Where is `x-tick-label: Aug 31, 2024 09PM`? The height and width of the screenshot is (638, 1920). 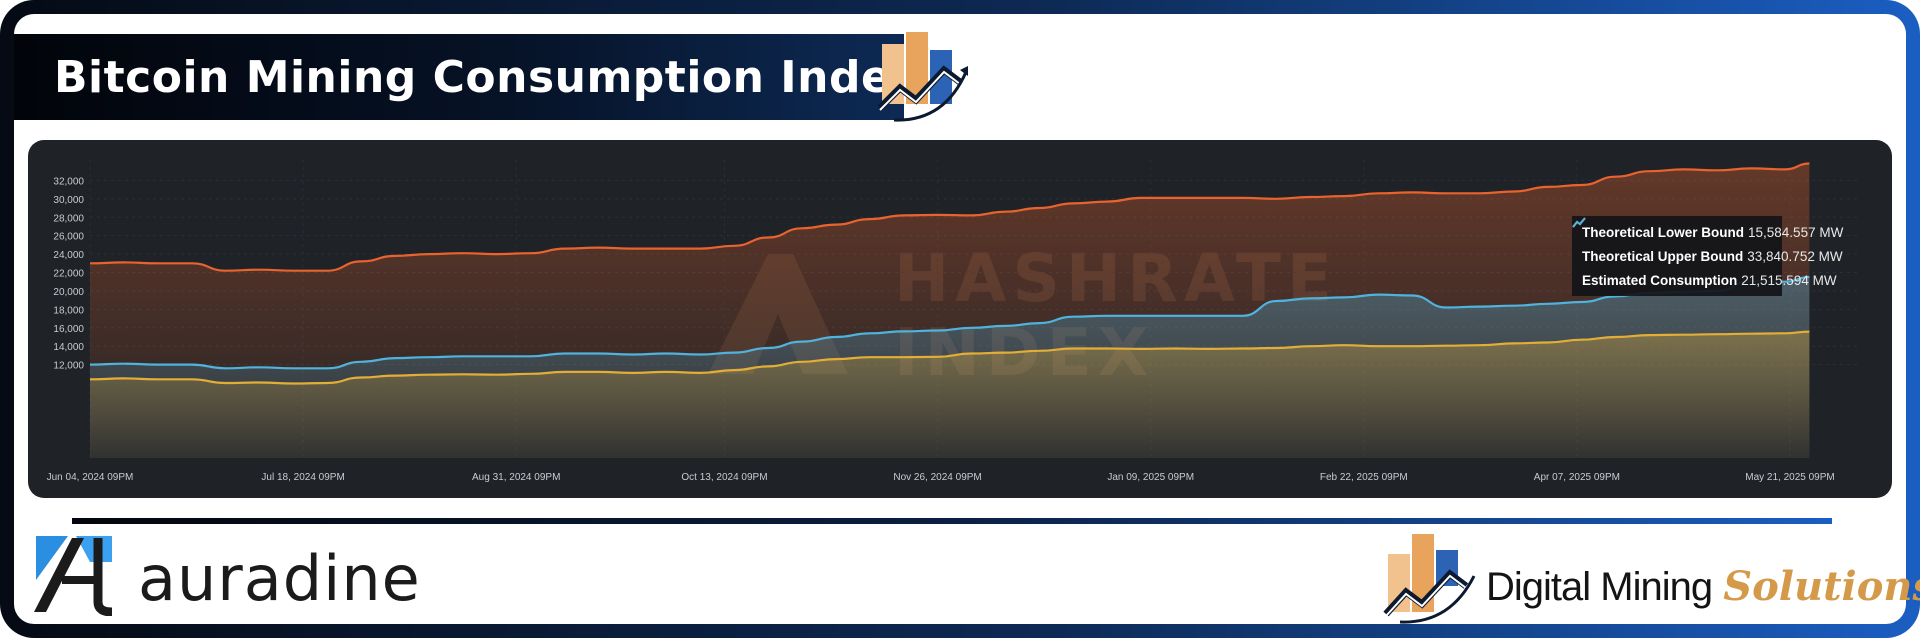
x-tick-label: Aug 31, 2024 09PM is located at coordinates (516, 477).